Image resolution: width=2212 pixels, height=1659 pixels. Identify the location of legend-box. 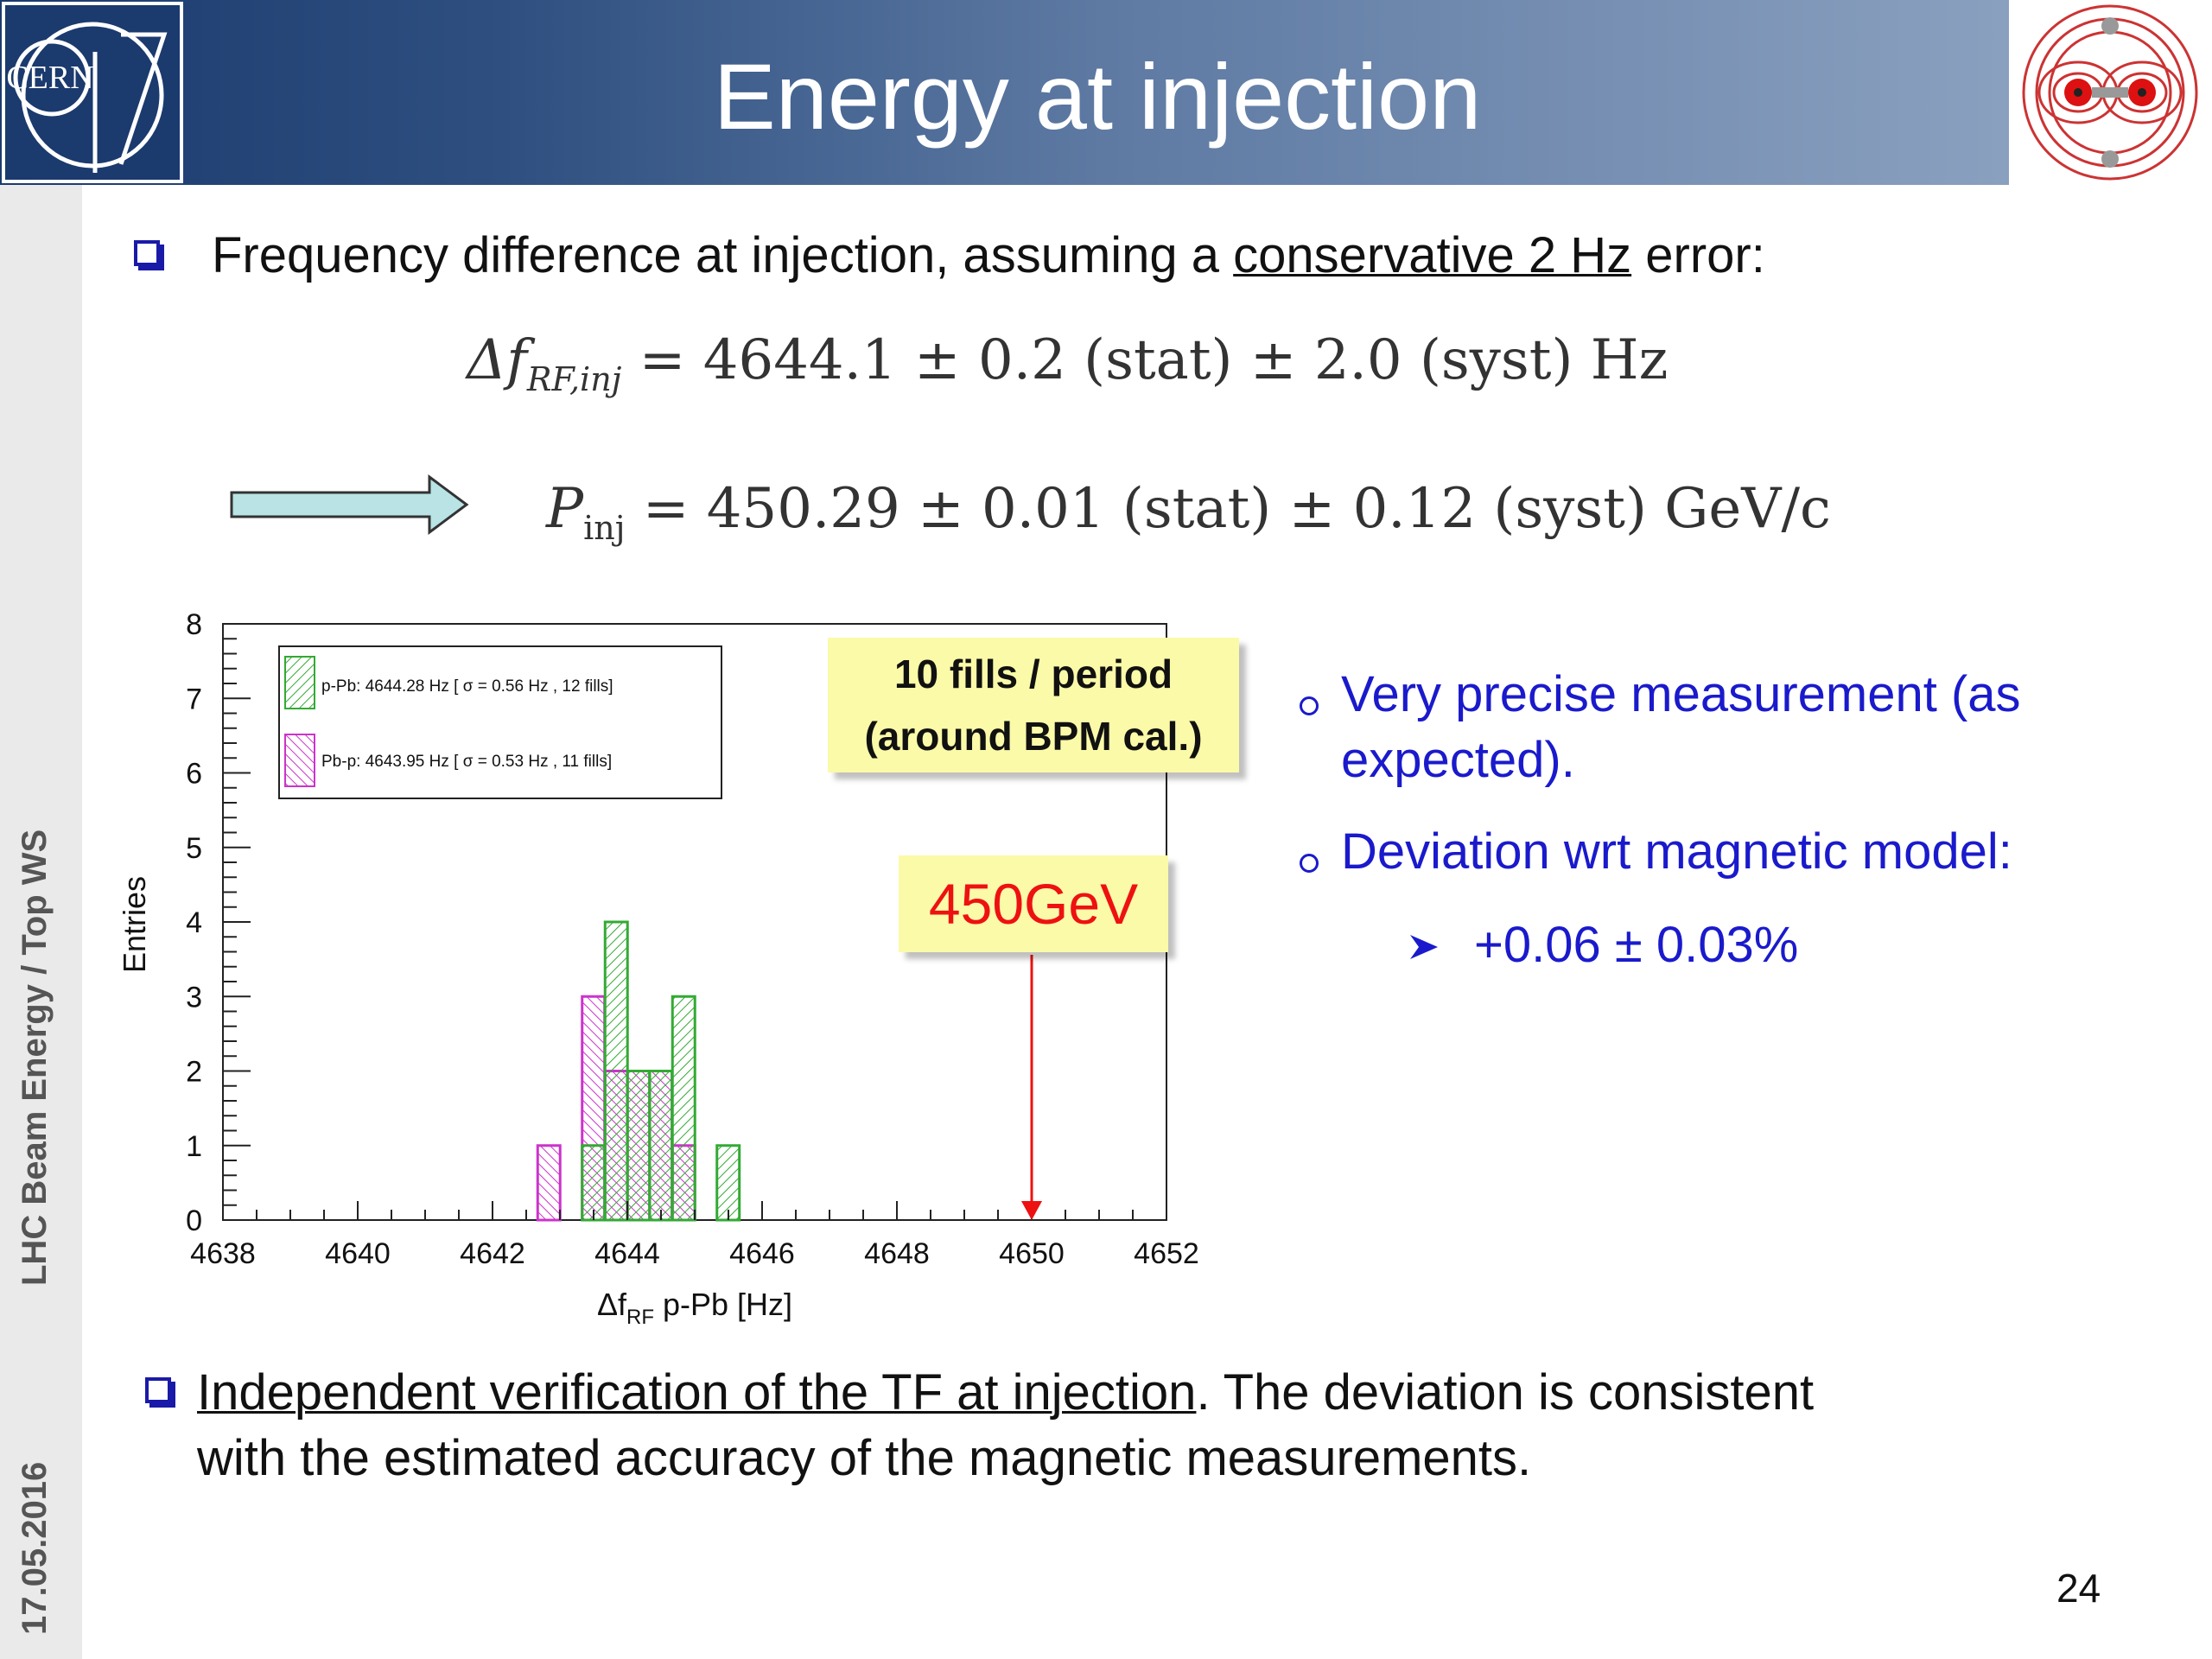
(500, 722).